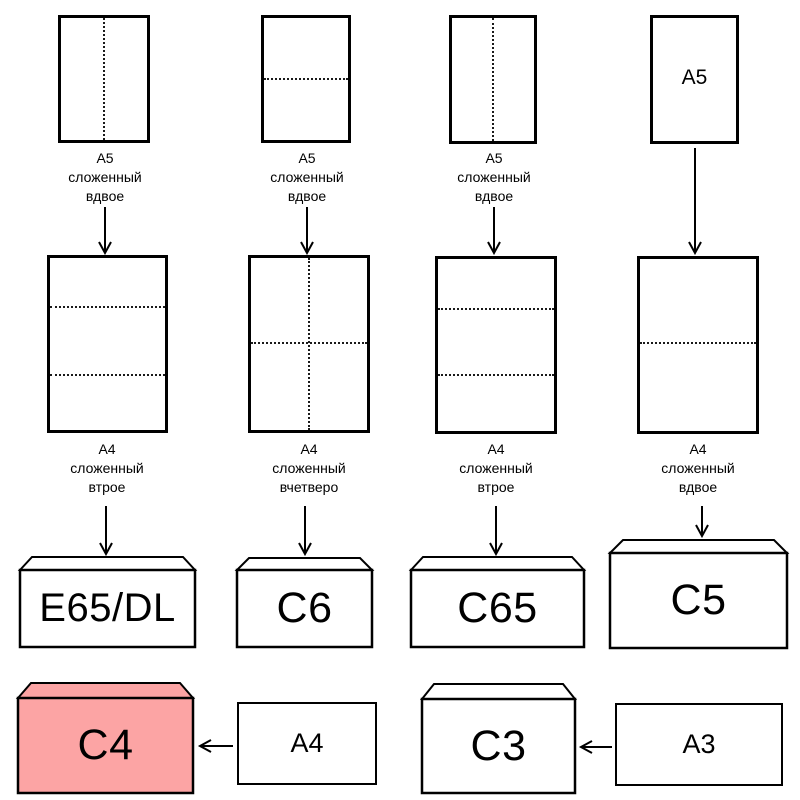 The width and height of the screenshot is (800, 800). I want to click on a4-source-box: A4, so click(307, 743).